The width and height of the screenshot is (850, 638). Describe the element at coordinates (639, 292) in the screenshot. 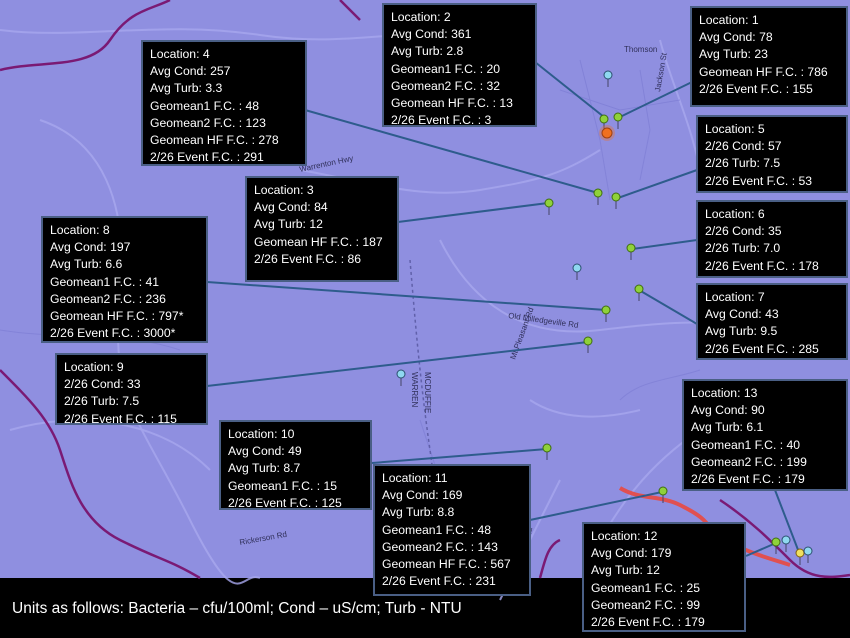

I see `marker-pin-loc7` at that location.